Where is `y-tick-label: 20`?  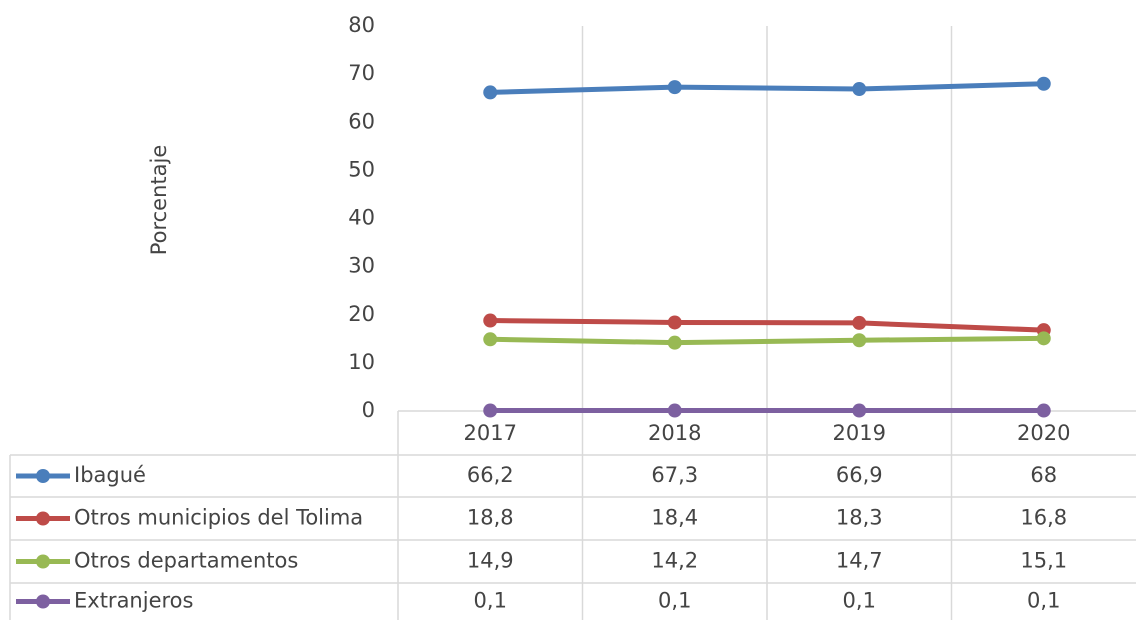
y-tick-label: 20 is located at coordinates (361, 314).